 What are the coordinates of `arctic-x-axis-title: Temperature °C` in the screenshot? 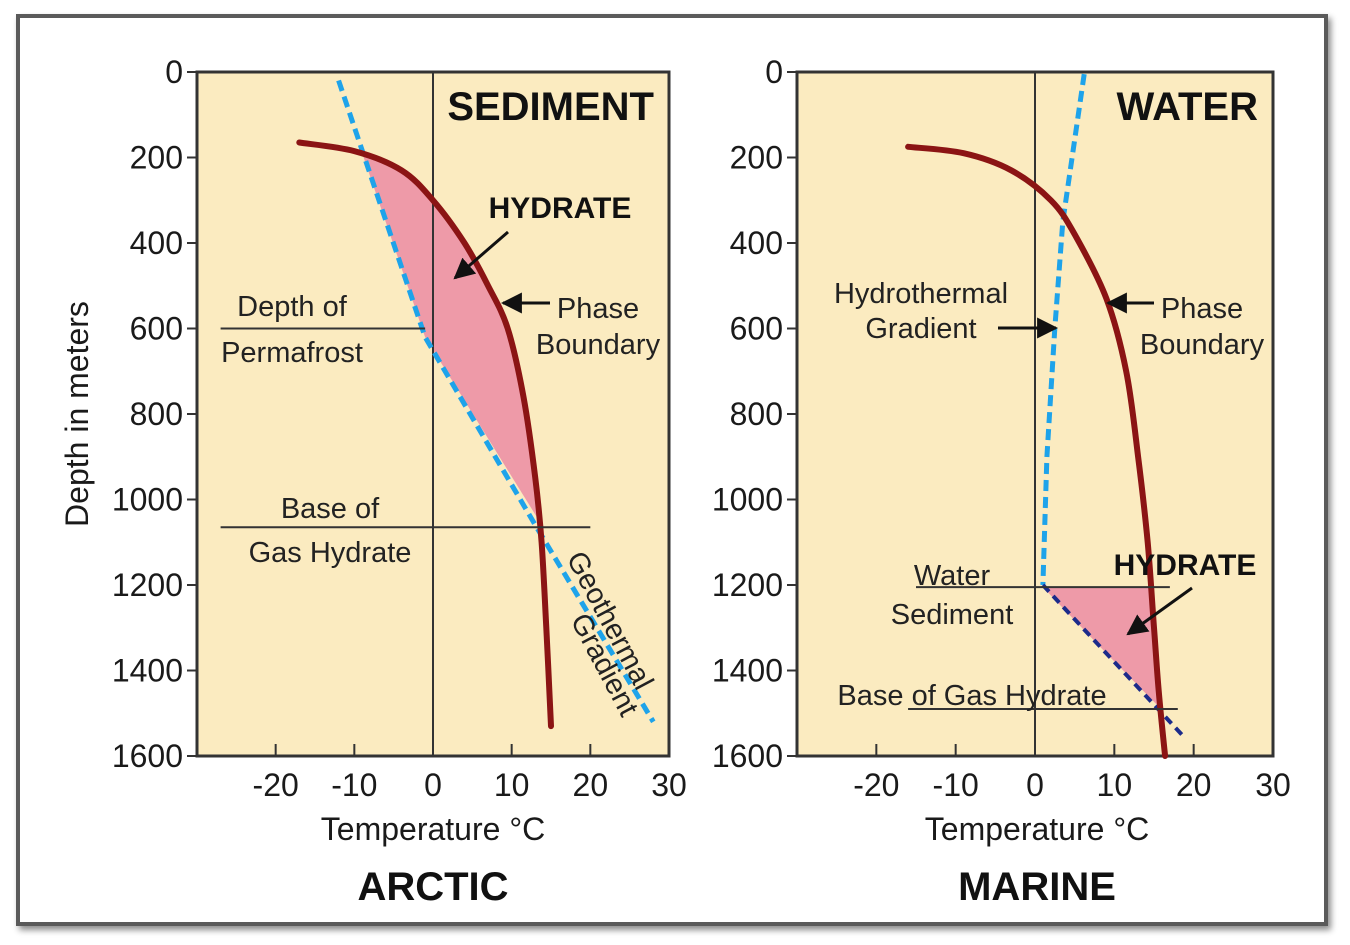 It's located at (433, 829).